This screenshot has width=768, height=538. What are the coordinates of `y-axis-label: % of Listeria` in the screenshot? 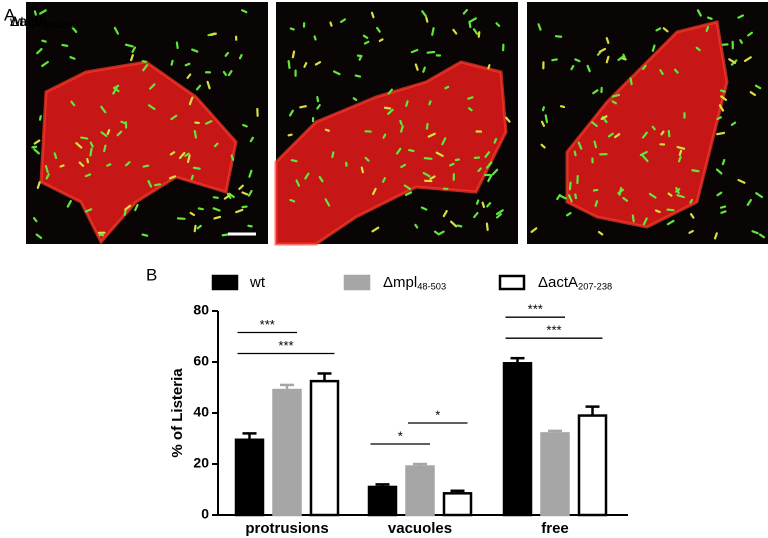 It's located at (177, 413).